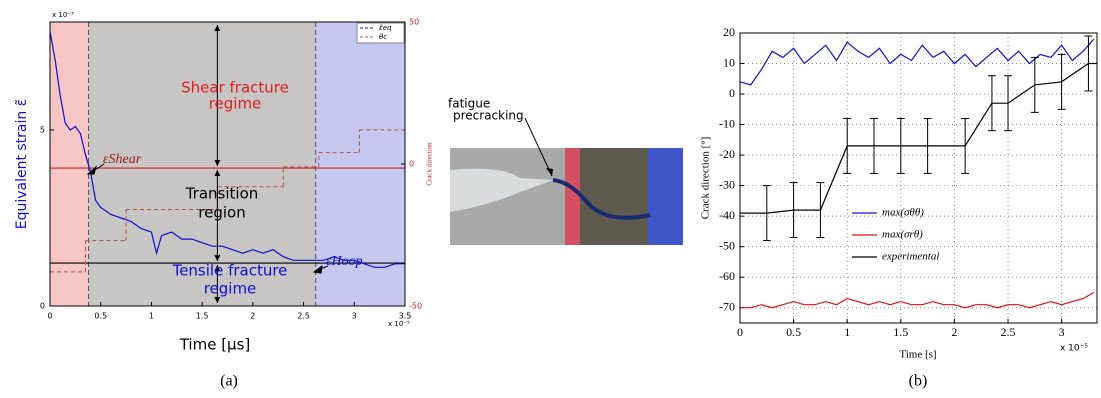 The image size is (1101, 398). Describe the element at coordinates (729, 32) in the screenshot. I see `y-tick-label: 20` at that location.